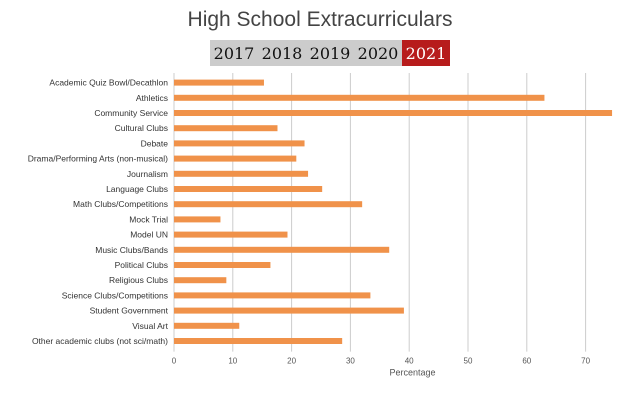 This screenshot has height=402, width=640. I want to click on x-tick-label: 50, so click(468, 361).